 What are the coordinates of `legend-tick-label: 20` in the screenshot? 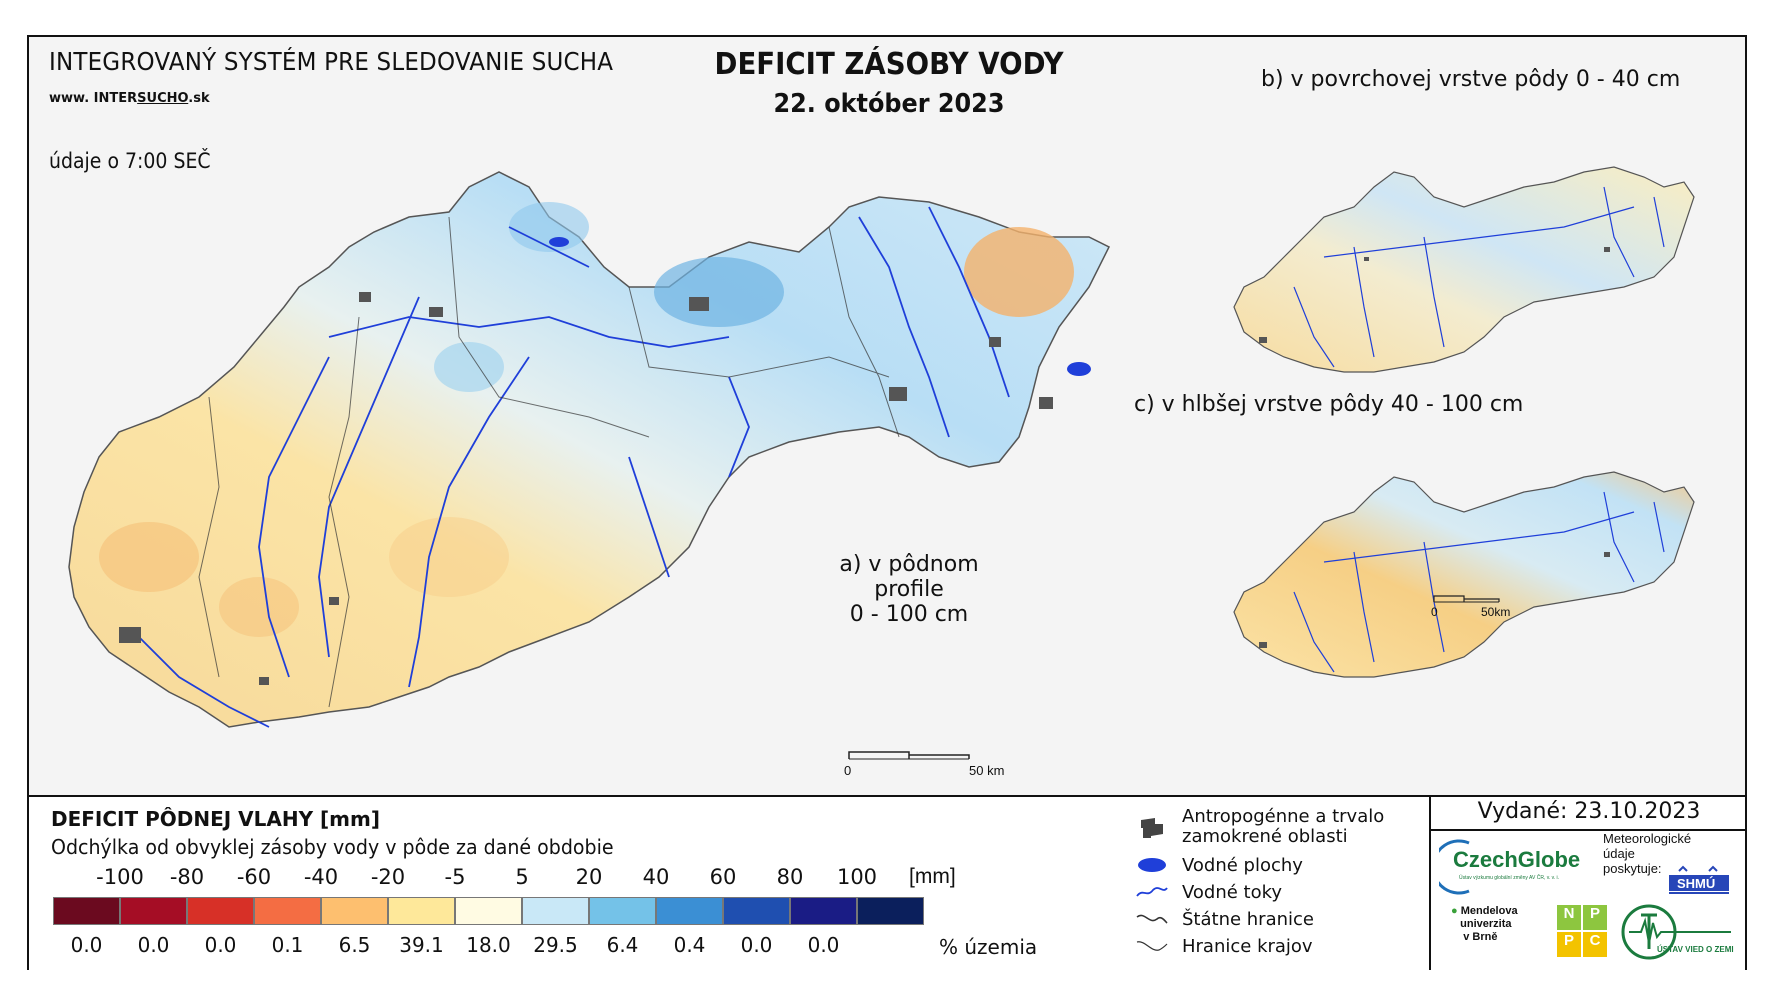 It's located at (589, 877).